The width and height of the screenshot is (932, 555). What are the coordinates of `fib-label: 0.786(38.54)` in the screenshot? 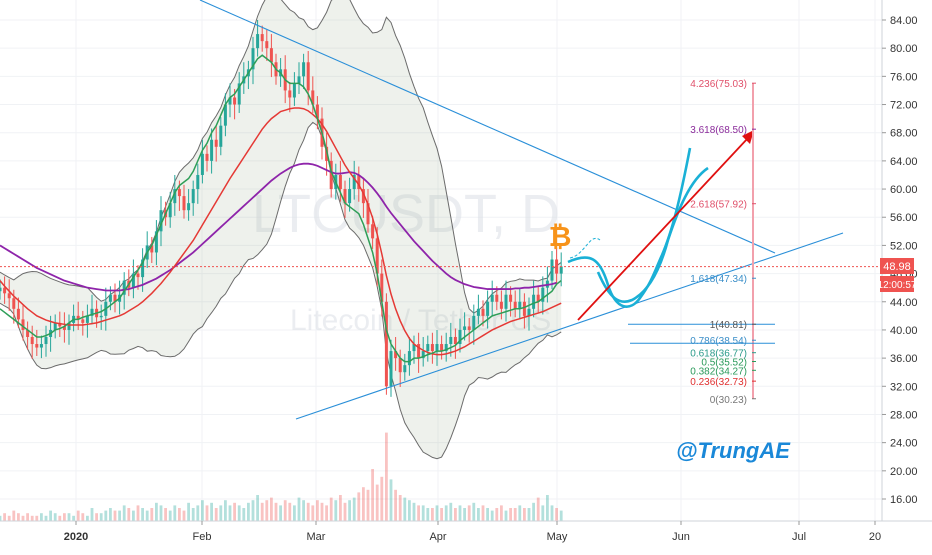 It's located at (718, 341).